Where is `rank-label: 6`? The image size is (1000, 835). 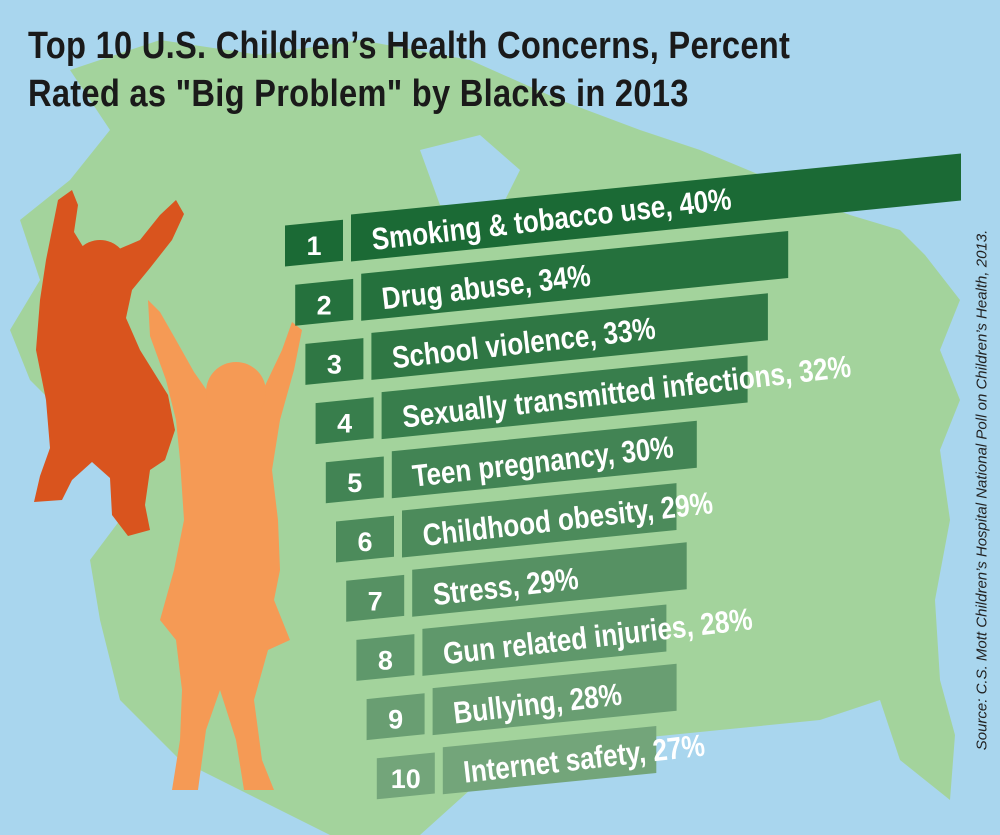 rank-label: 6 is located at coordinates (364, 542).